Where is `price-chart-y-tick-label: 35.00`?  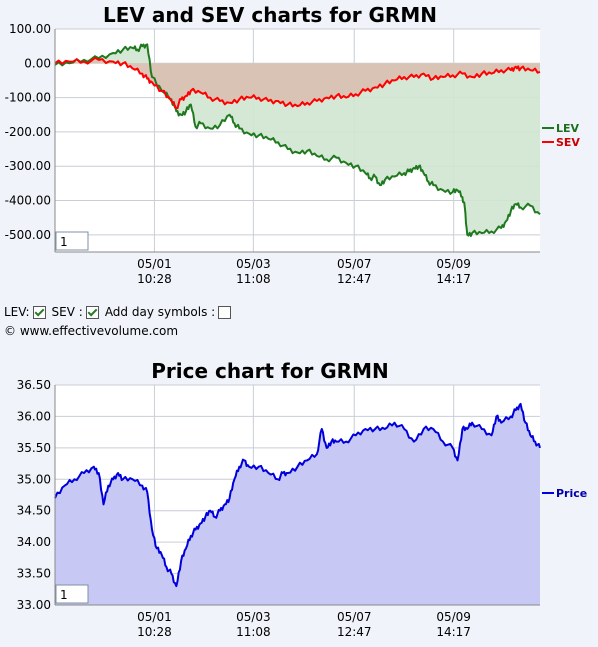 price-chart-y-tick-label: 35.00 is located at coordinates (34, 479).